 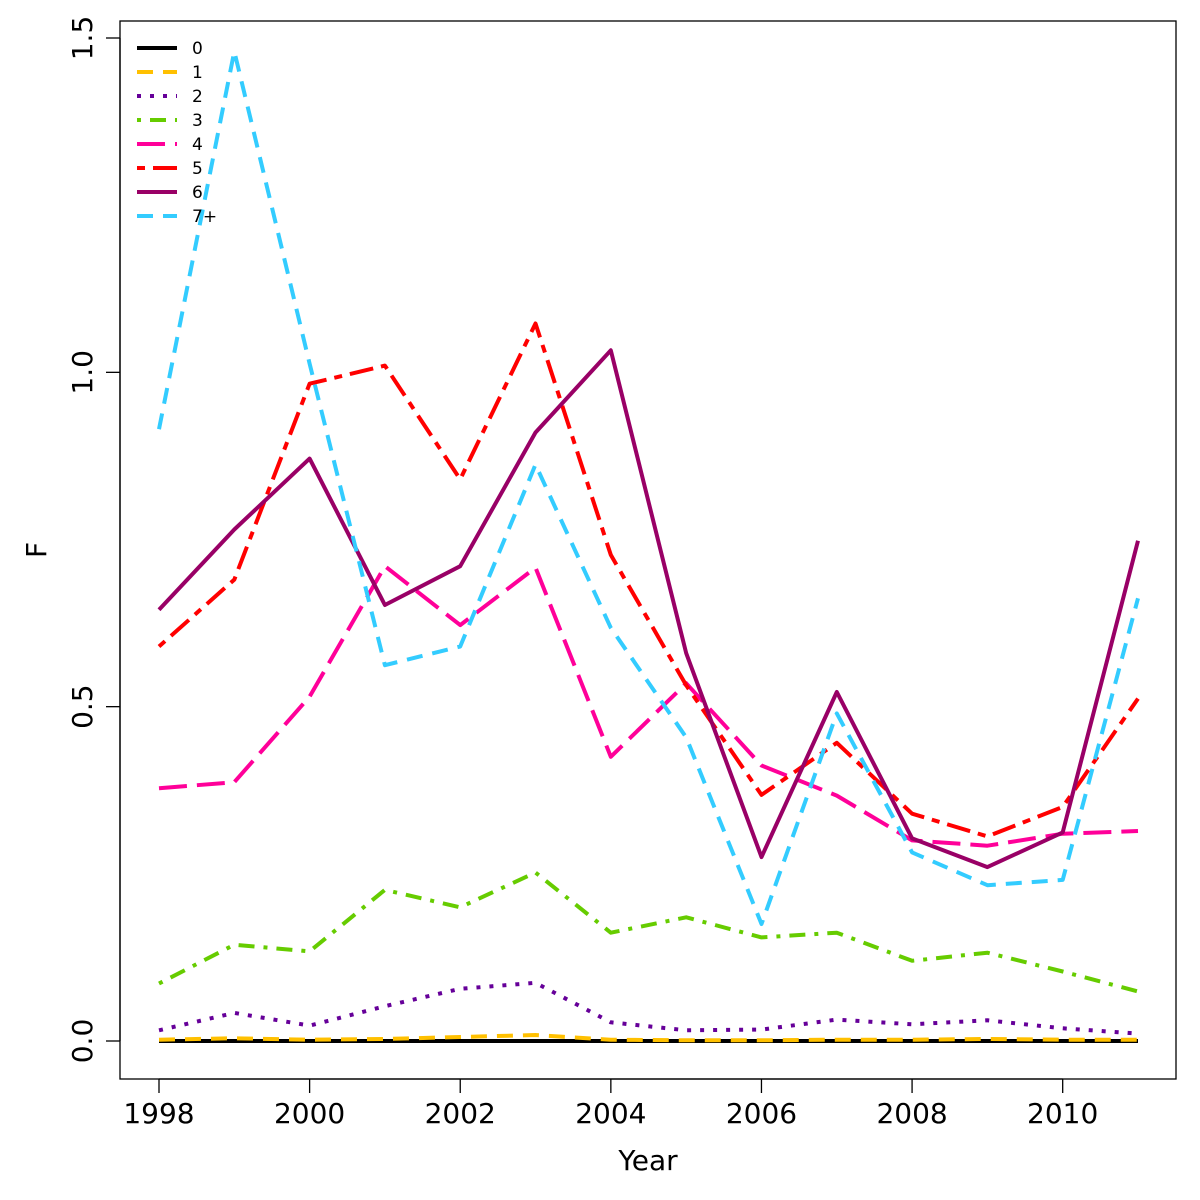 I want to click on x-axis-title: Year, so click(x=647, y=1160).